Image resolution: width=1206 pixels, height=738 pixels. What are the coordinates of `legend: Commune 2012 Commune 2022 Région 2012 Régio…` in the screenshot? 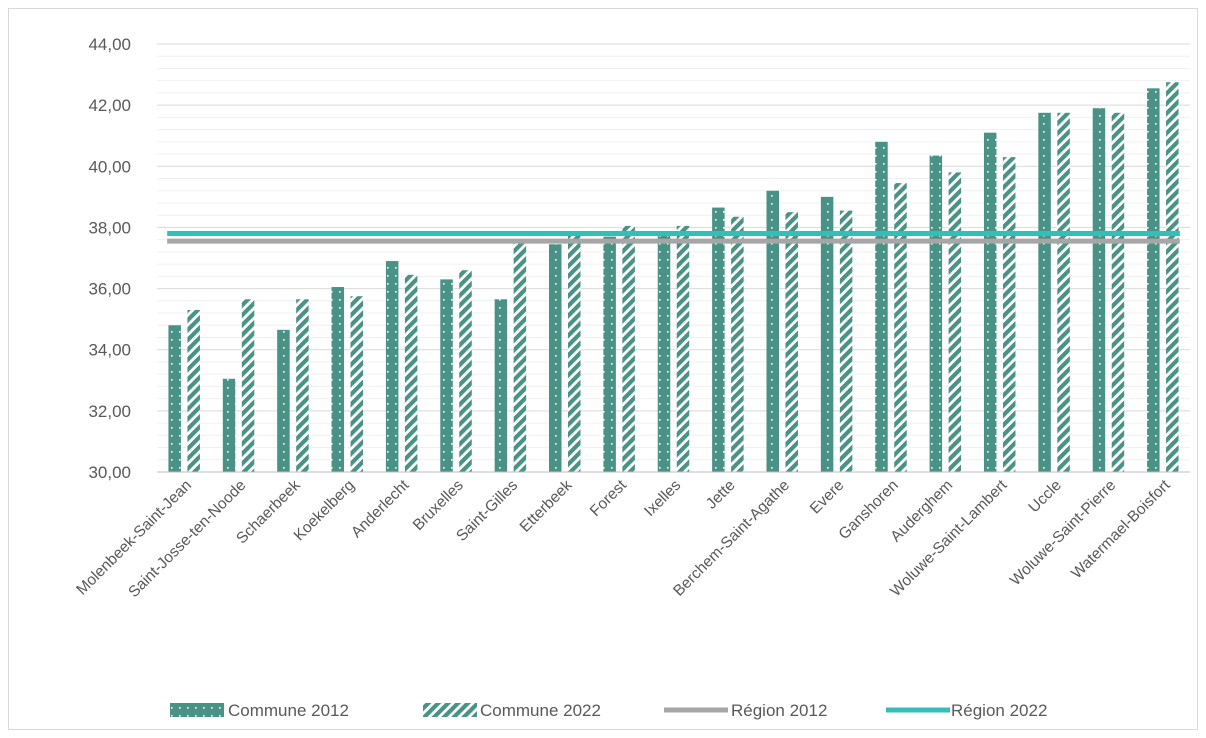 It's located at (608, 710).